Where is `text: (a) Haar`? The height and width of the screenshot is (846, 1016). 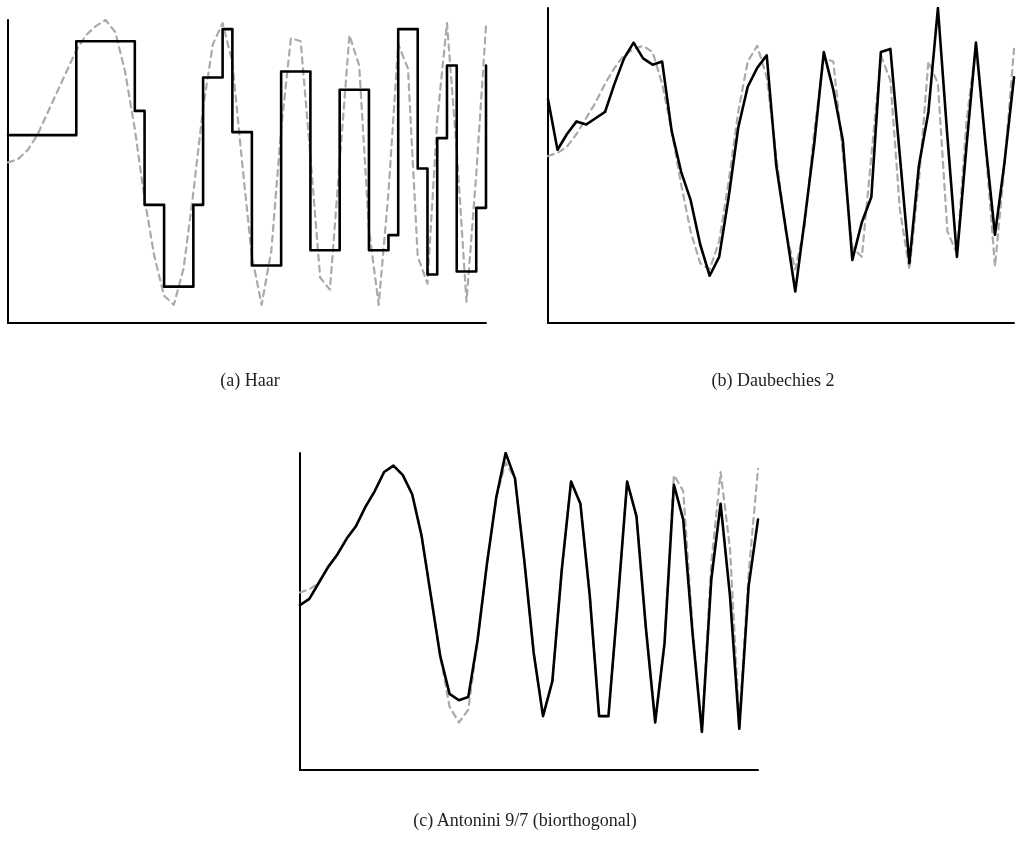
text: (a) Haar is located at coordinates (250, 380).